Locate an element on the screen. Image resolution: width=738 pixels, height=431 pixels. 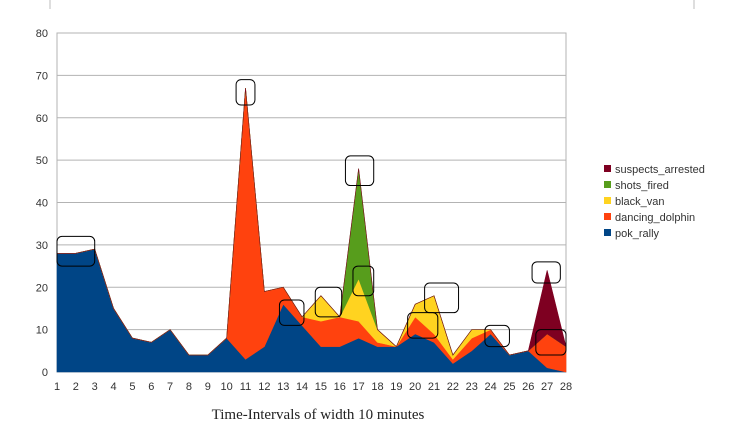
x-tick-label: 12 is located at coordinates (264, 387).